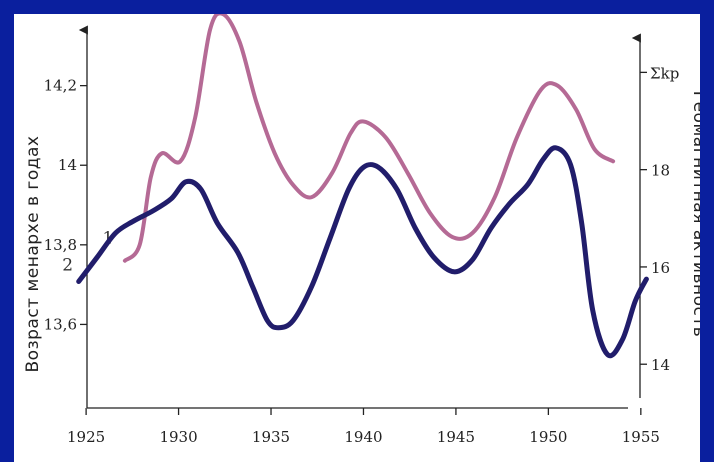 The image size is (714, 462). Describe the element at coordinates (660, 268) in the screenshot. I see `y-right-tick-label: 16` at that location.